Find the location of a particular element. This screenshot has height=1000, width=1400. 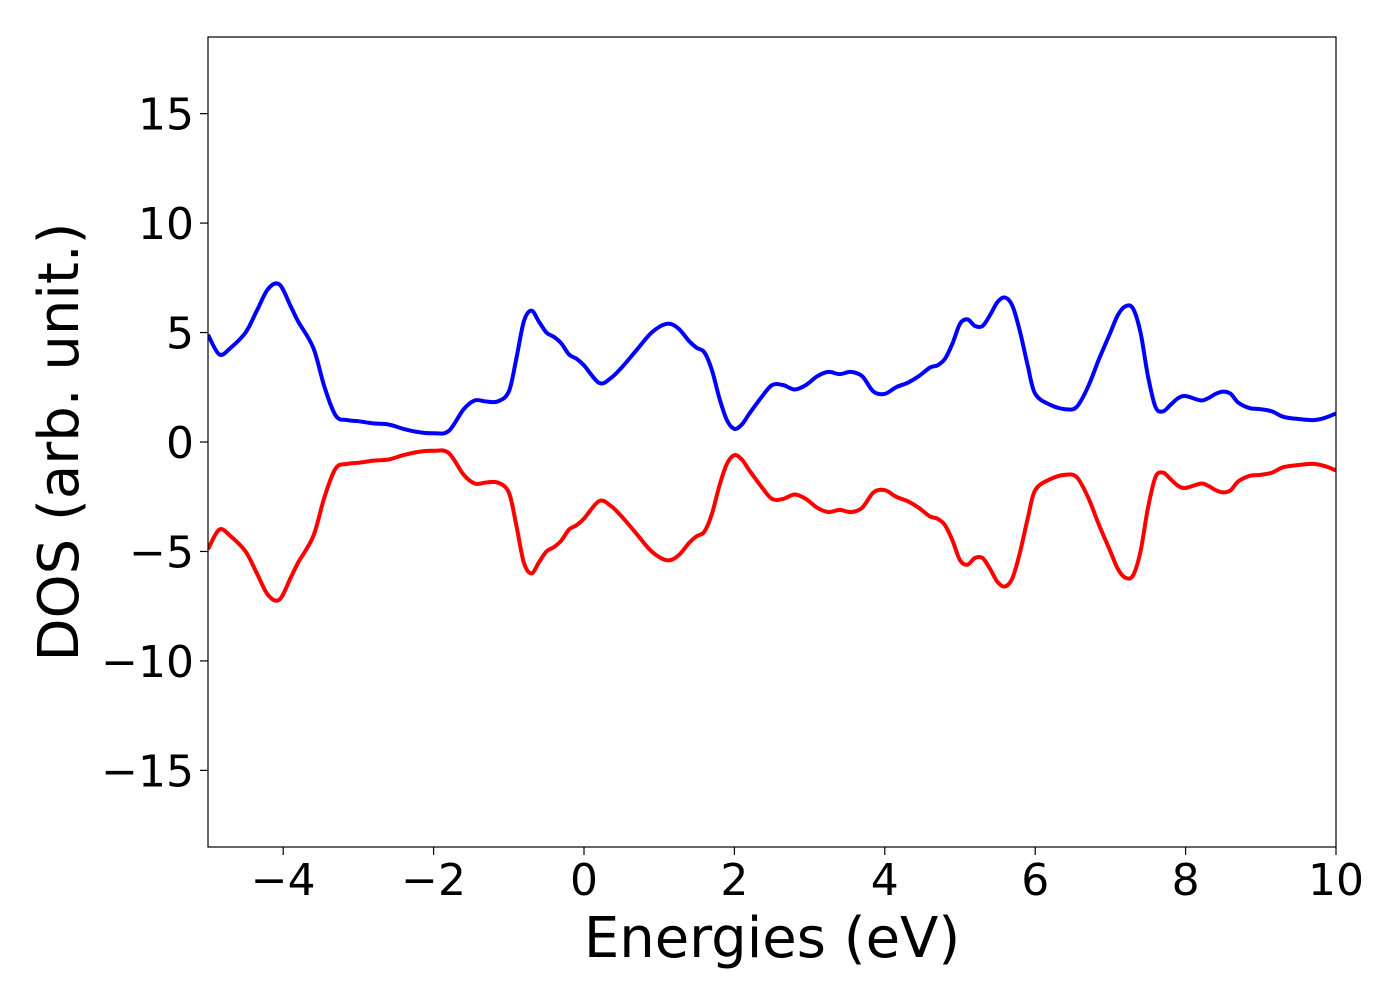

y-tick-label: 15 is located at coordinates (166, 115).